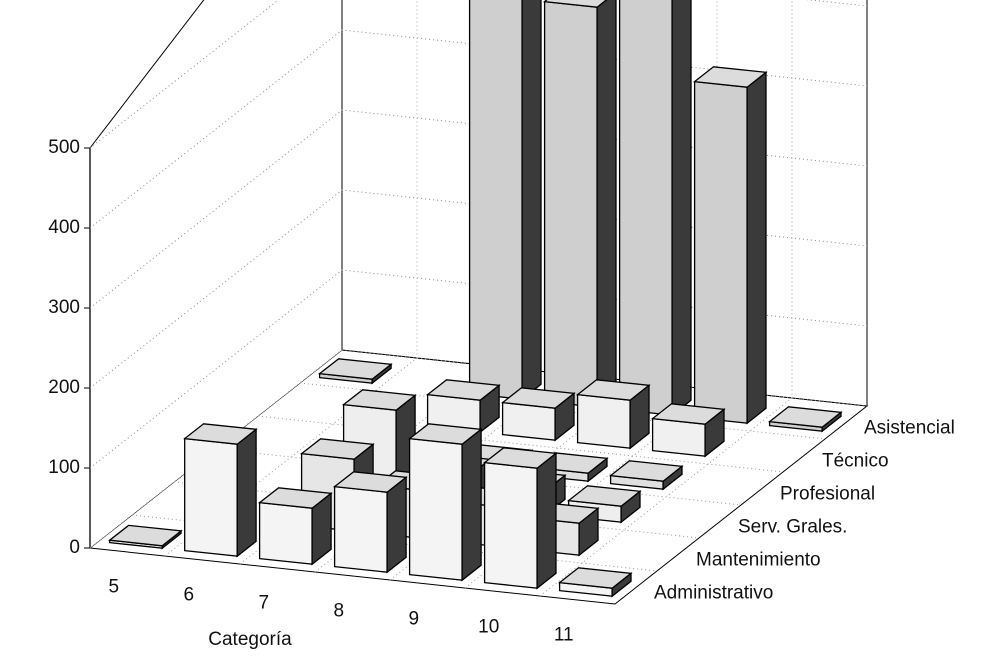 This screenshot has width=991, height=656. I want to click on y-tick-label: 300, so click(64, 307).